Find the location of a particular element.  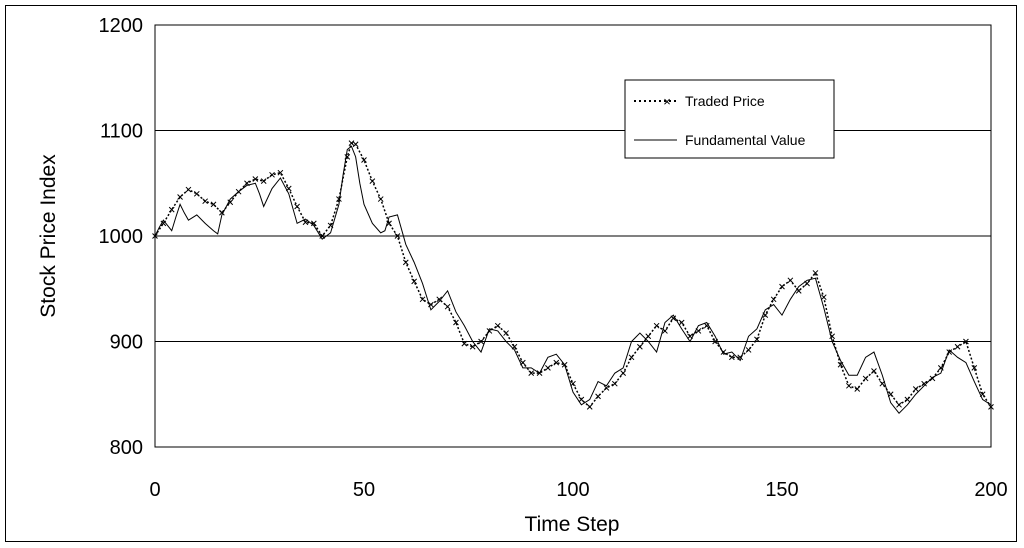

x-tick-label: 50 is located at coordinates (364, 490).